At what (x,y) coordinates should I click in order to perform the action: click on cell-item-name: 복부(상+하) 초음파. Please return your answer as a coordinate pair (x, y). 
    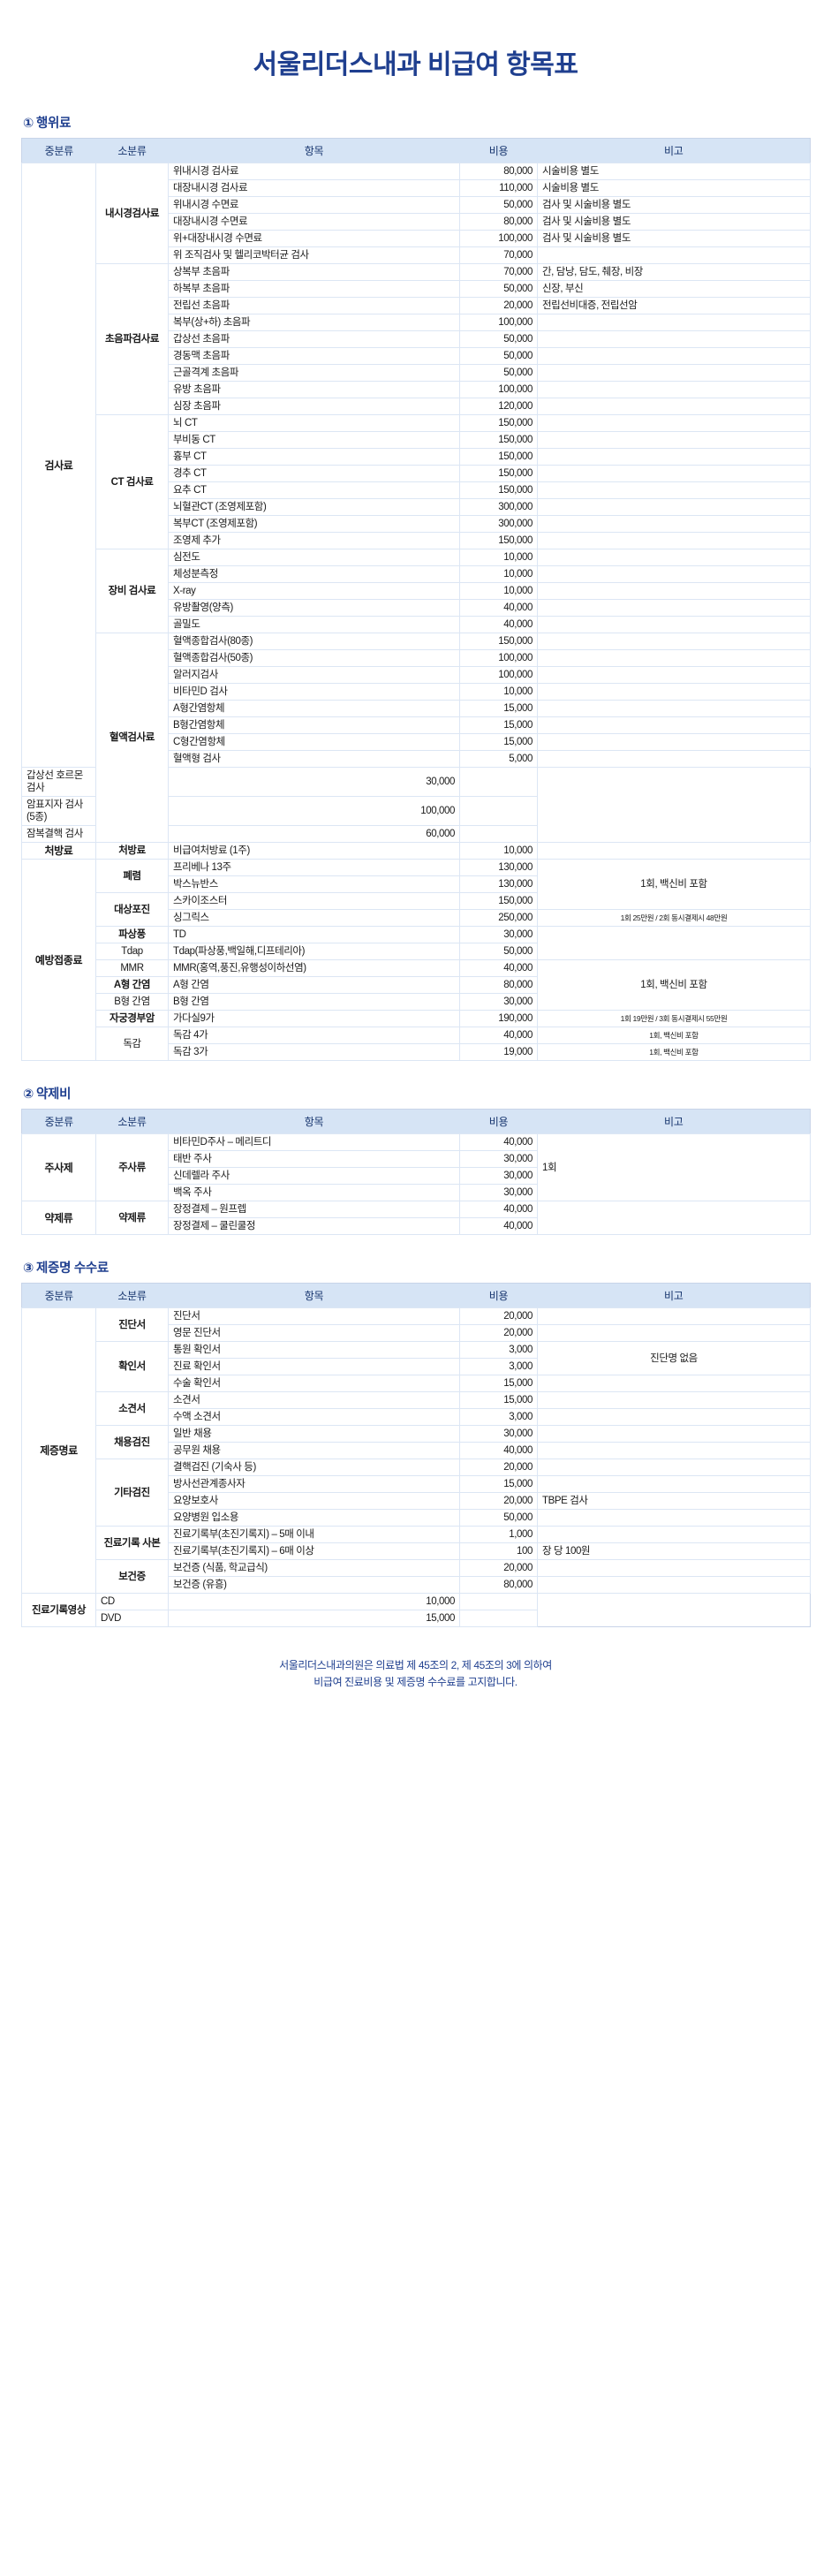
    Looking at the image, I should click on (314, 323).